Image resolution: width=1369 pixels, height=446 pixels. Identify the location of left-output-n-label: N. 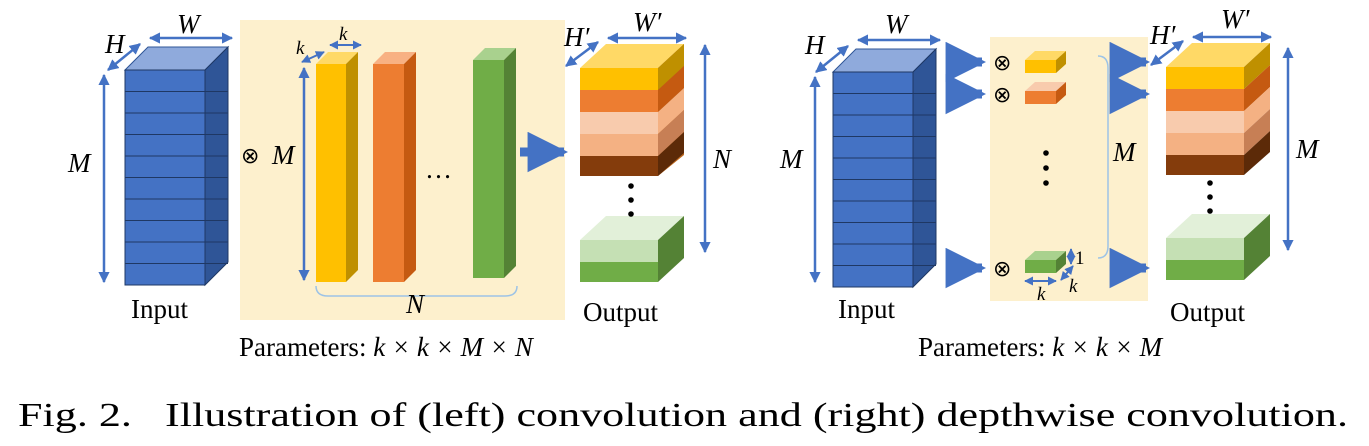
(722, 159).